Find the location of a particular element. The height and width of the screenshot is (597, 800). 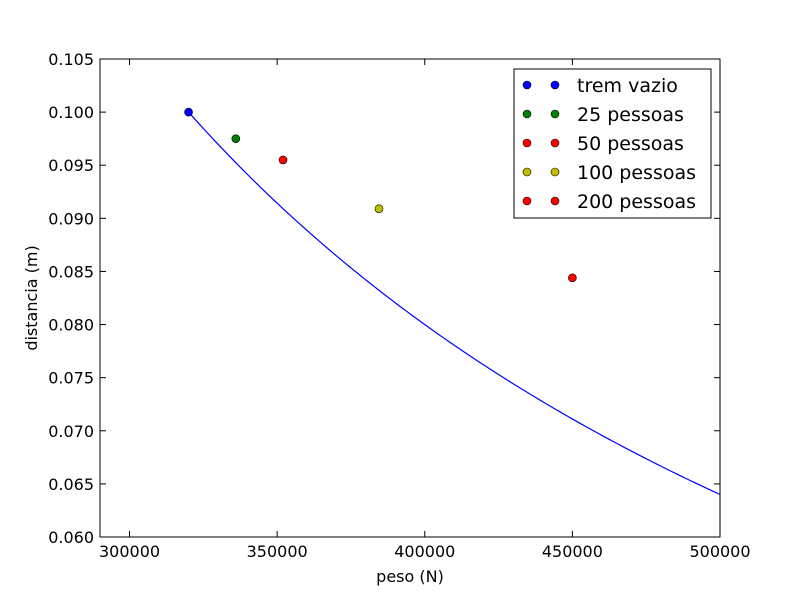

y-tick-label: 0.105 is located at coordinates (71, 59).